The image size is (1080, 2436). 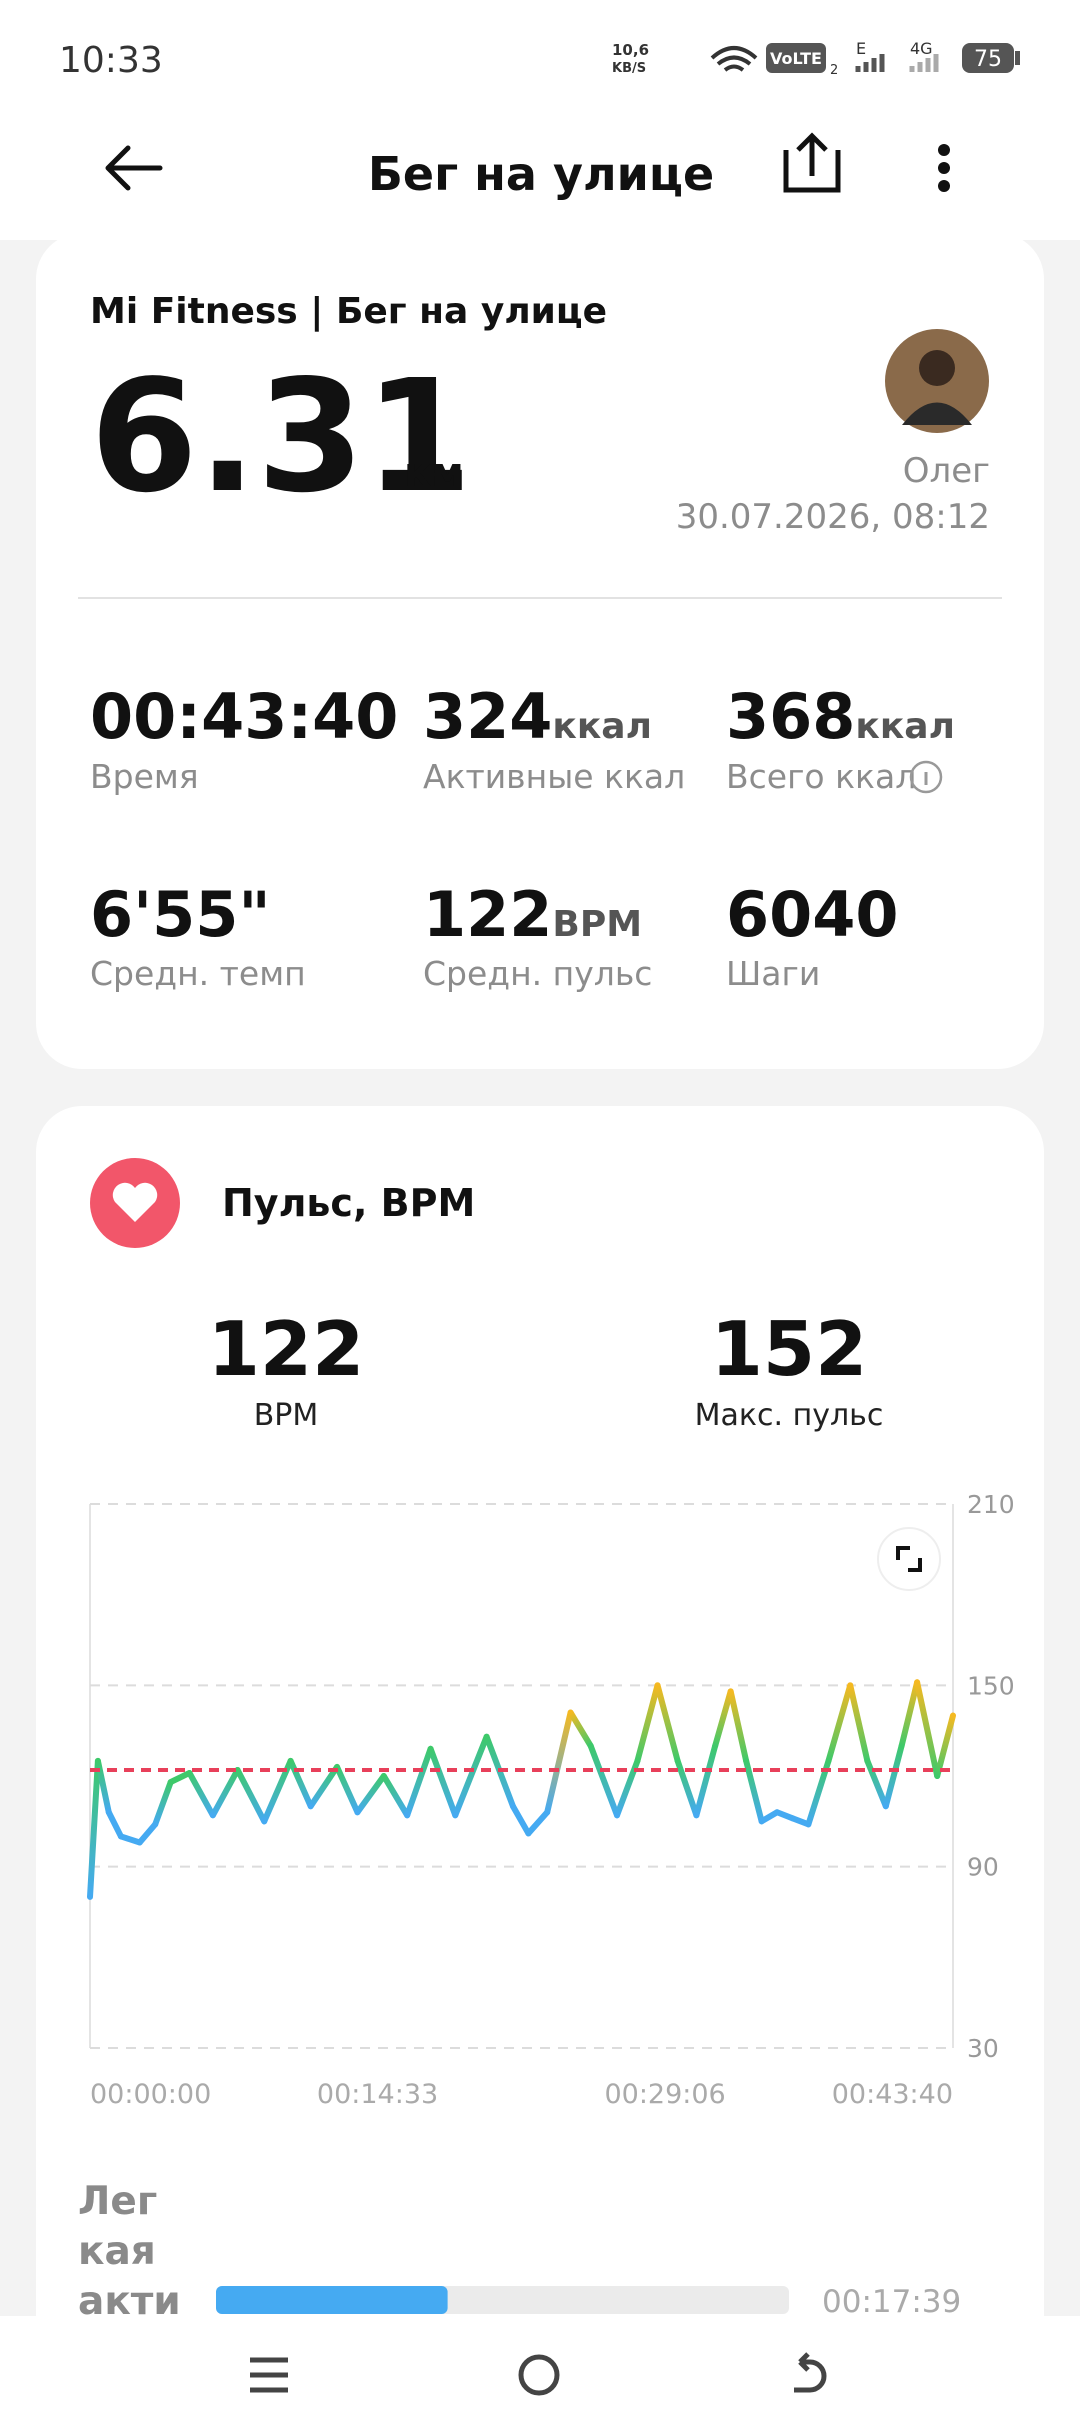 What do you see at coordinates (892, 2094) in the screenshot?
I see `x-tick-label: 00:43:40` at bounding box center [892, 2094].